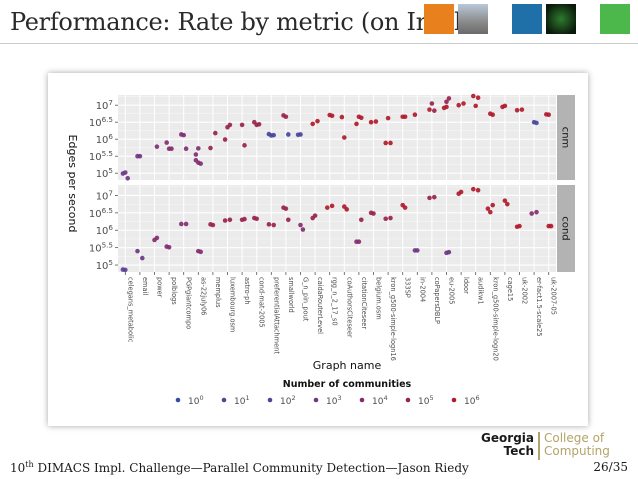 The width and height of the screenshot is (638, 479). I want to click on logo-line2: Tech, so click(518, 451).